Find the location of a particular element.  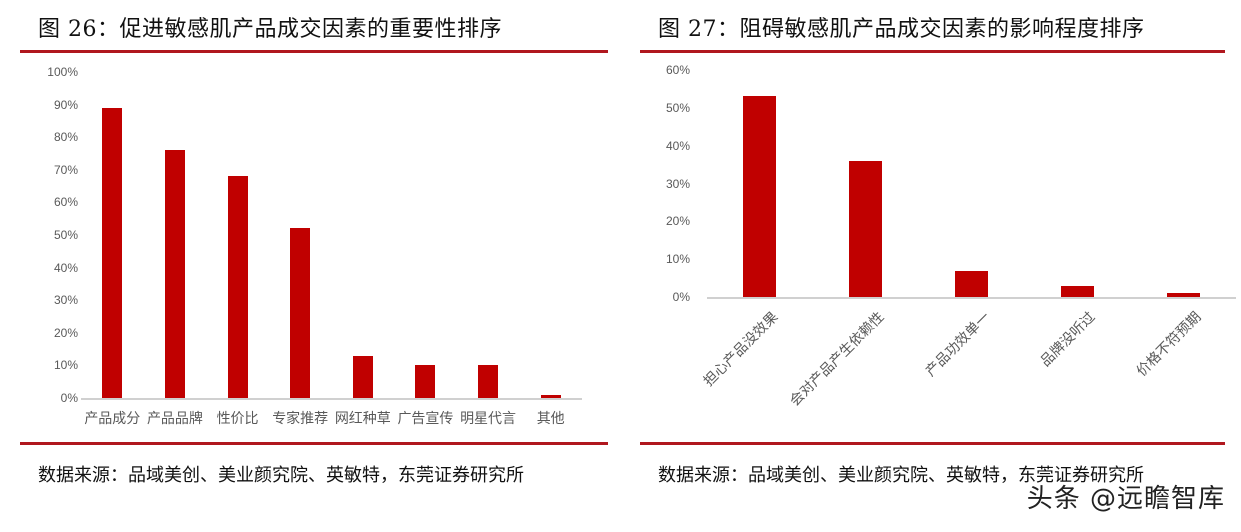

x-tick-label: 会对产品产生依赖性 is located at coordinates (837, 359).